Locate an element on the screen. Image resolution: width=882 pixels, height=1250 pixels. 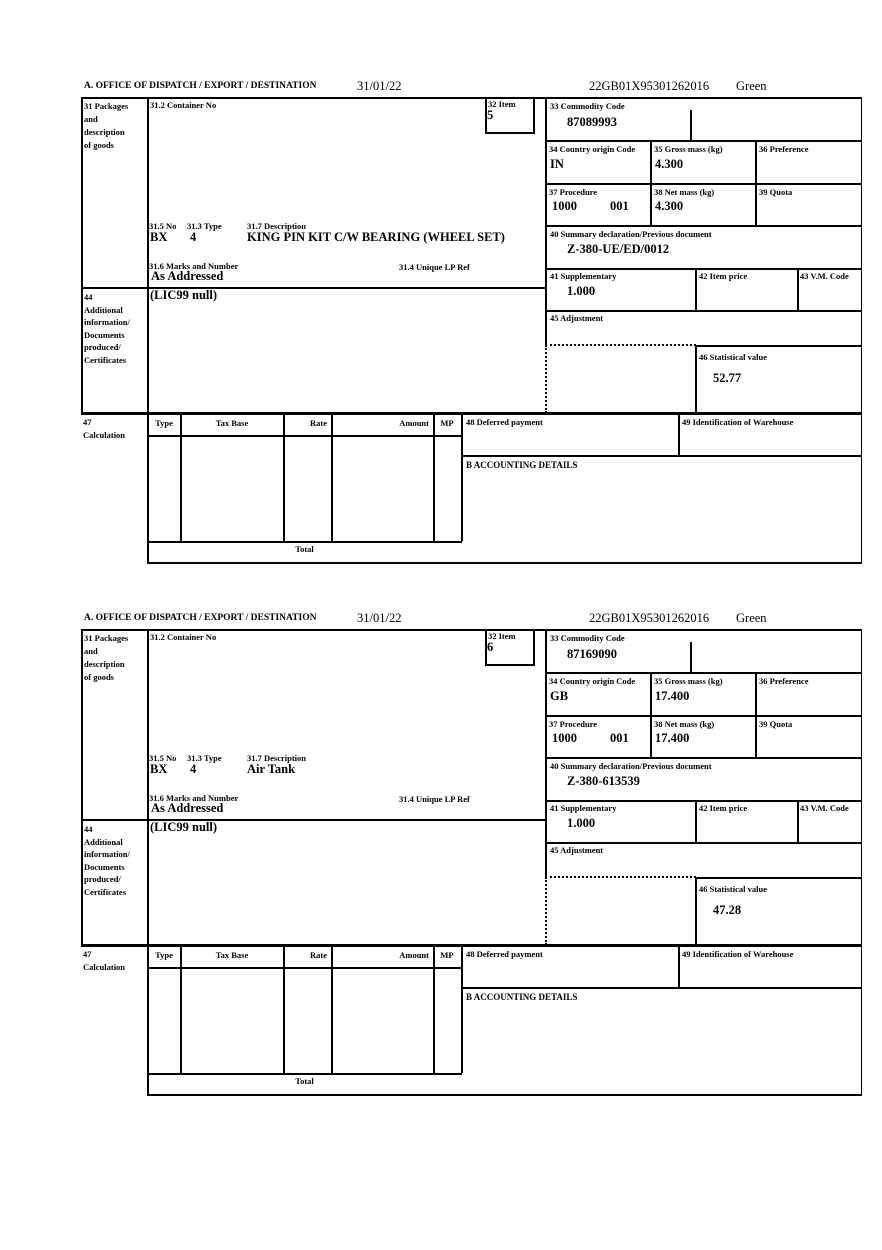
box48-deferred-payment-label: 48 Deferred payment is located at coordinates (504, 422).